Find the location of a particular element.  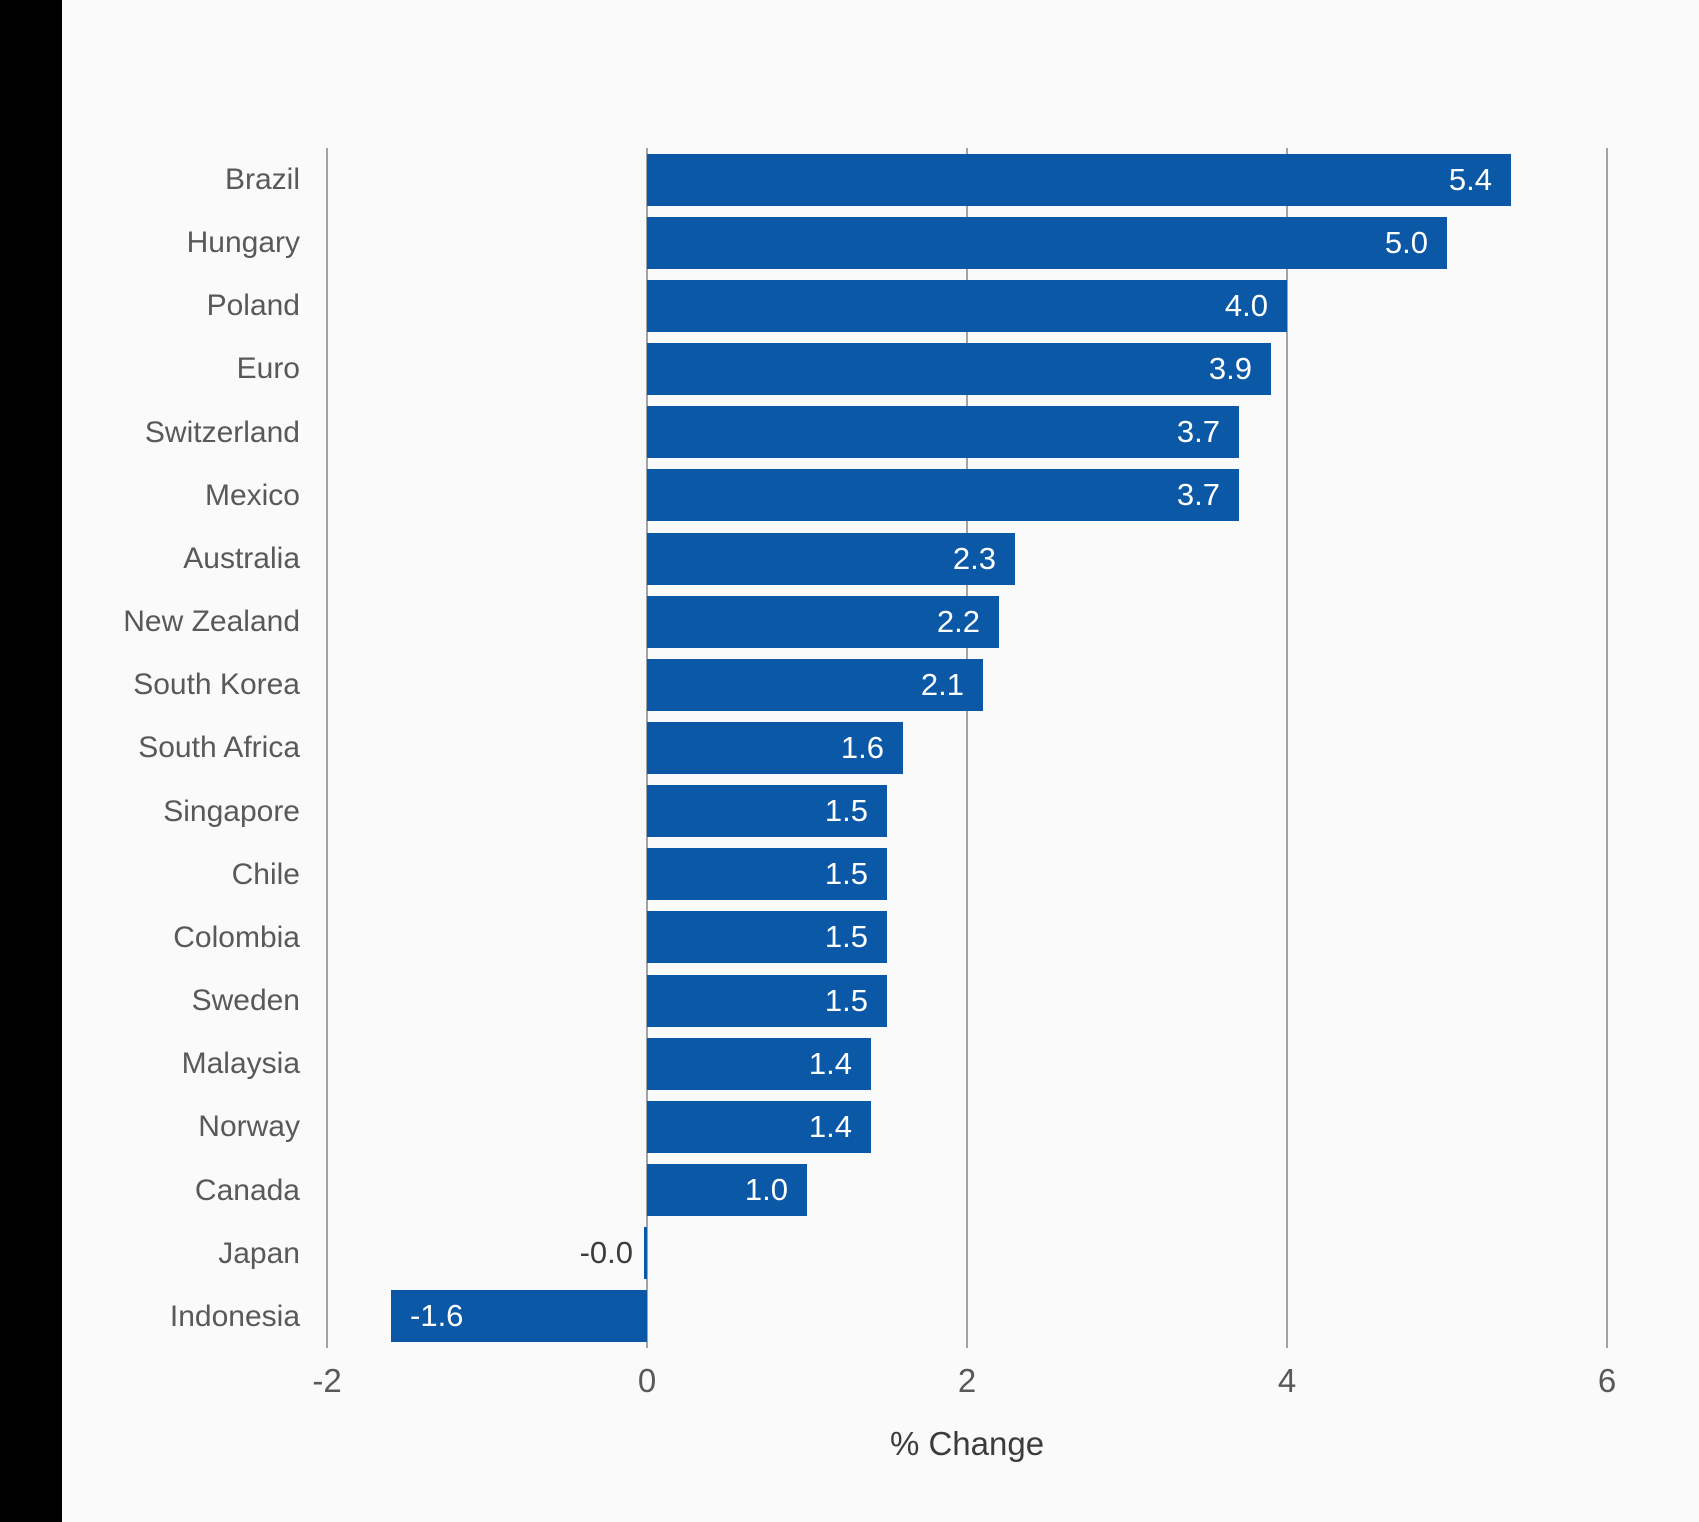

bar-new-zealand is located at coordinates (823, 621).